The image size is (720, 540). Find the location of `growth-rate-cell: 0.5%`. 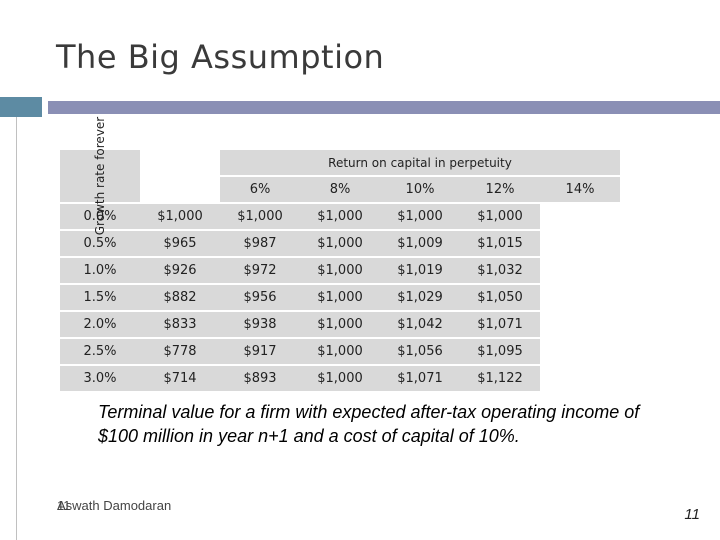

growth-rate-cell: 0.5% is located at coordinates (100, 244).